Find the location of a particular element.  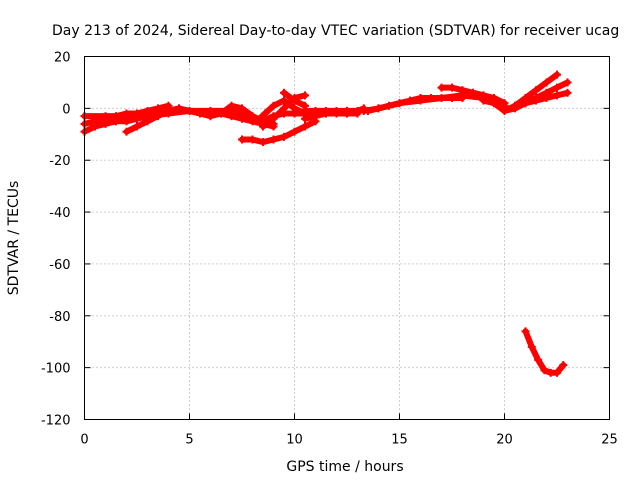

y-tick-label: -80 is located at coordinates (59, 317).